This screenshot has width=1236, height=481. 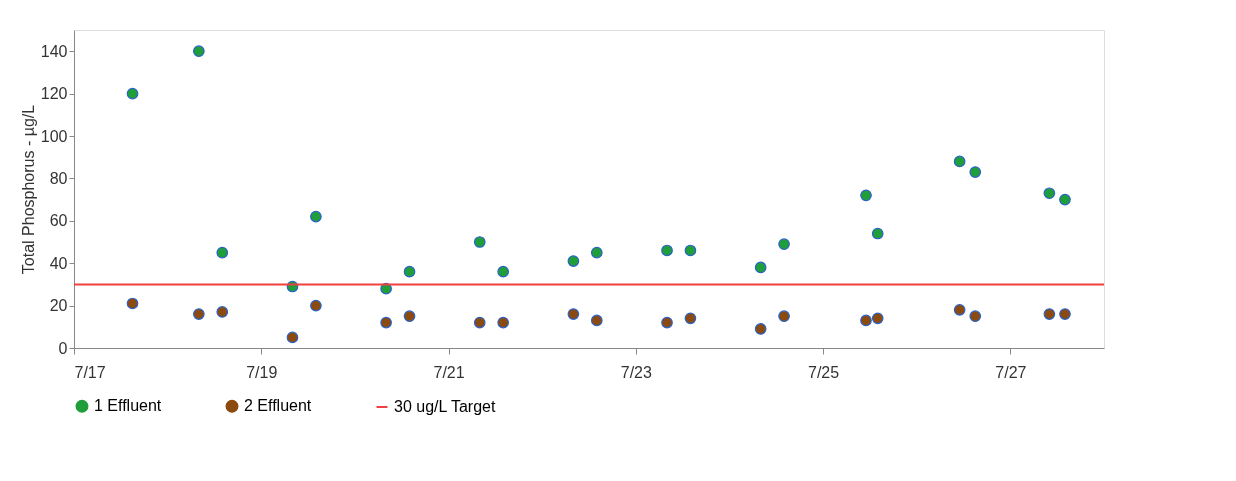 I want to click on x-tick-label: 7/17, so click(x=90, y=372).